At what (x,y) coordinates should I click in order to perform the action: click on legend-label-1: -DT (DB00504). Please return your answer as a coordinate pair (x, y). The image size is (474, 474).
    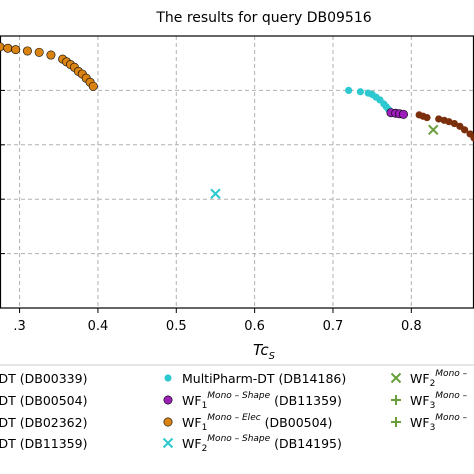
    Looking at the image, I should click on (43, 400).